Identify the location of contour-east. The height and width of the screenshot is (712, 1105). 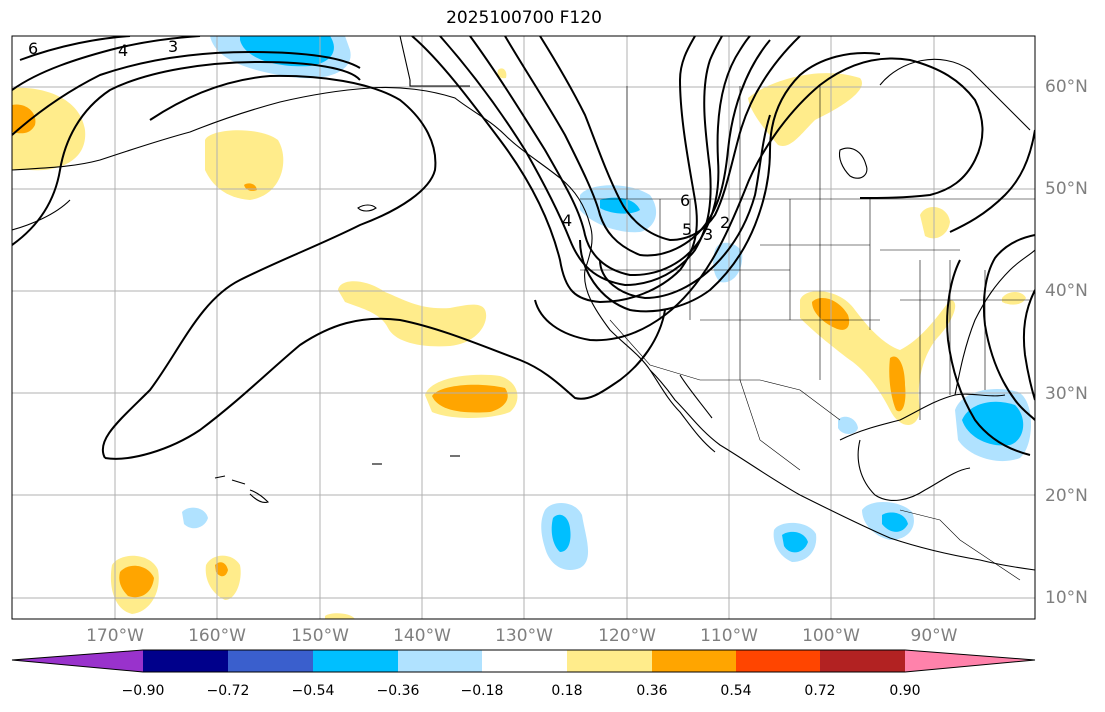
(988, 357).